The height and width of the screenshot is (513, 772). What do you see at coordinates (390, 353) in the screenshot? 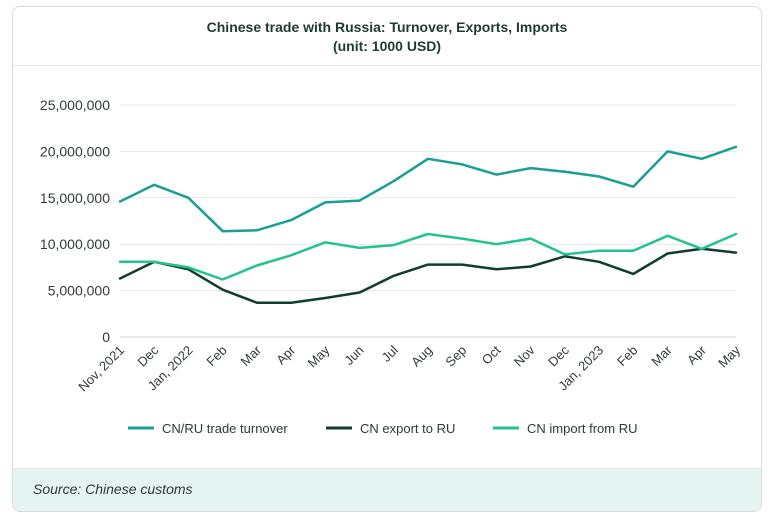
I see `x-tick-label: Jul` at bounding box center [390, 353].